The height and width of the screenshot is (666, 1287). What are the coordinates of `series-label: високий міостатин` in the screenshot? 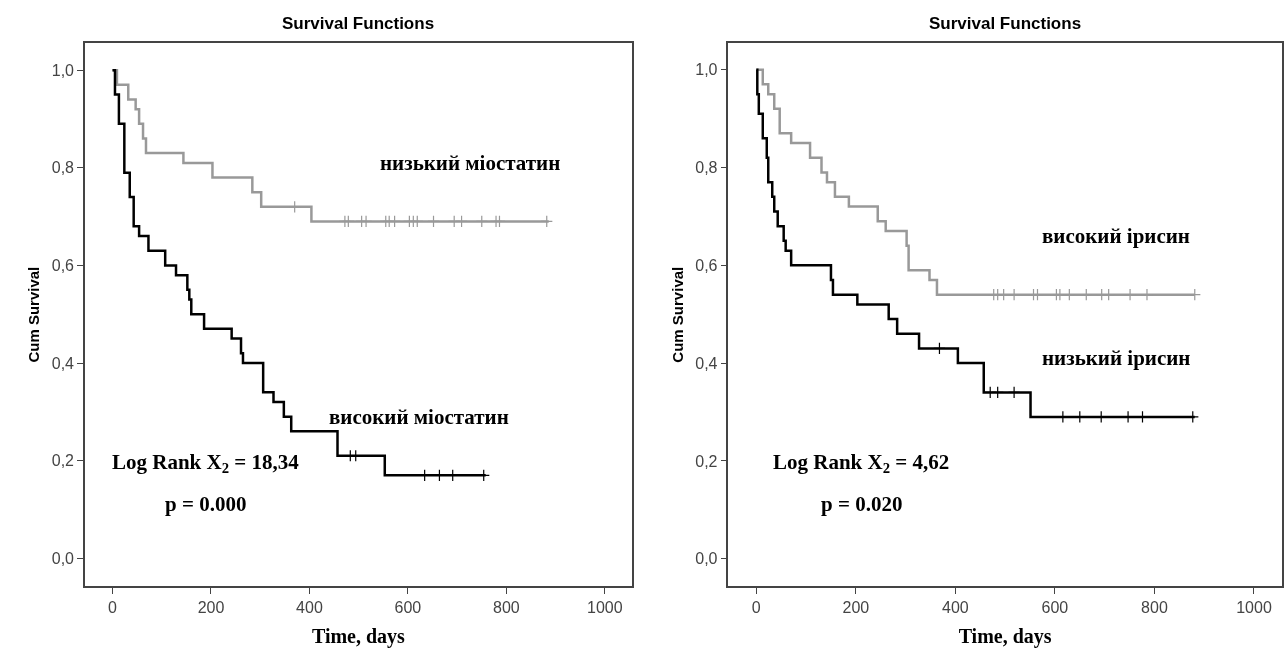 It's located at (419, 417).